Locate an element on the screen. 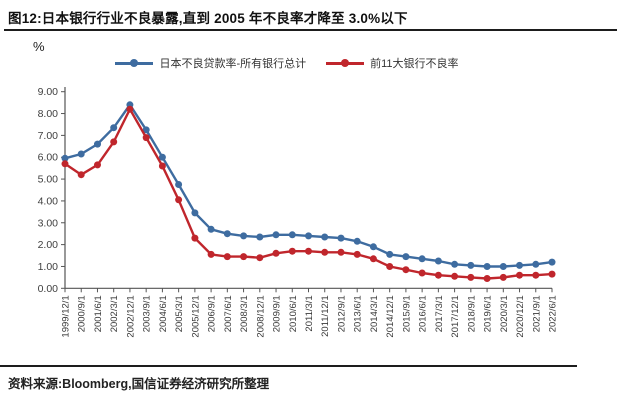 This screenshot has height=402, width=620. x-tick-label: 2018/9/1 is located at coordinates (471, 313).